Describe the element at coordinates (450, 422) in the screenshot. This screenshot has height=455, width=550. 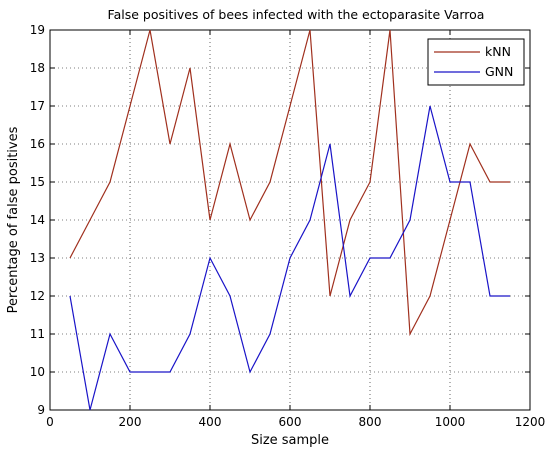
I see `x-tick-label: 1000` at that location.